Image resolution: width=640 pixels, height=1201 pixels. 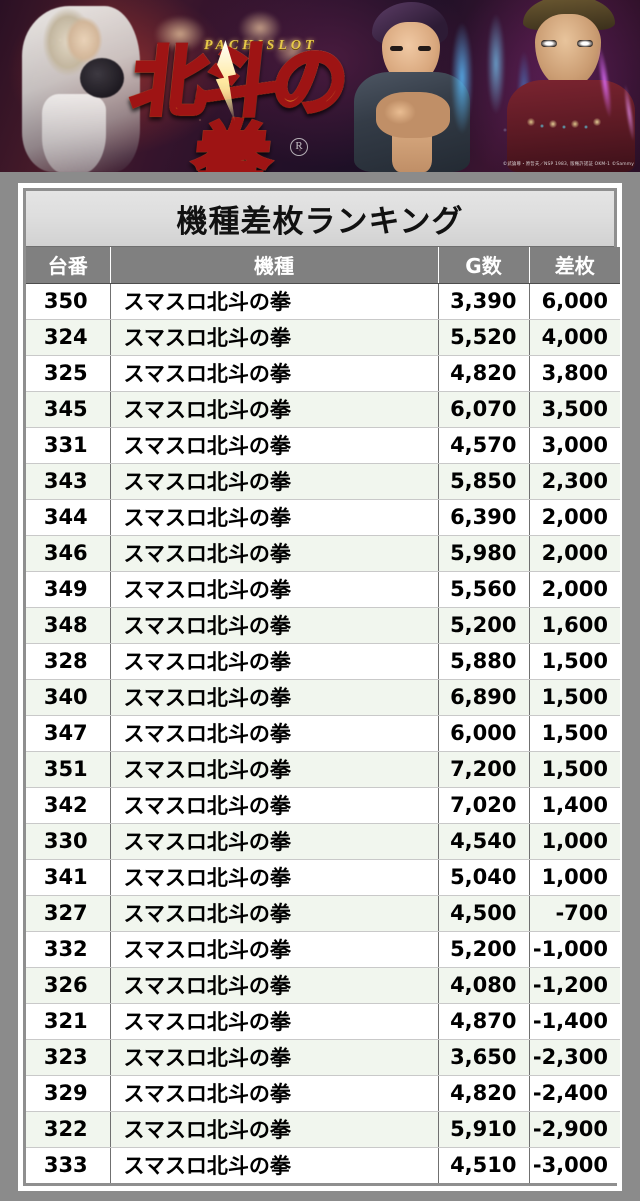 I want to click on table-row: 327 スマスロ北斗の拳 4,500 -700, so click(x=323, y=913).